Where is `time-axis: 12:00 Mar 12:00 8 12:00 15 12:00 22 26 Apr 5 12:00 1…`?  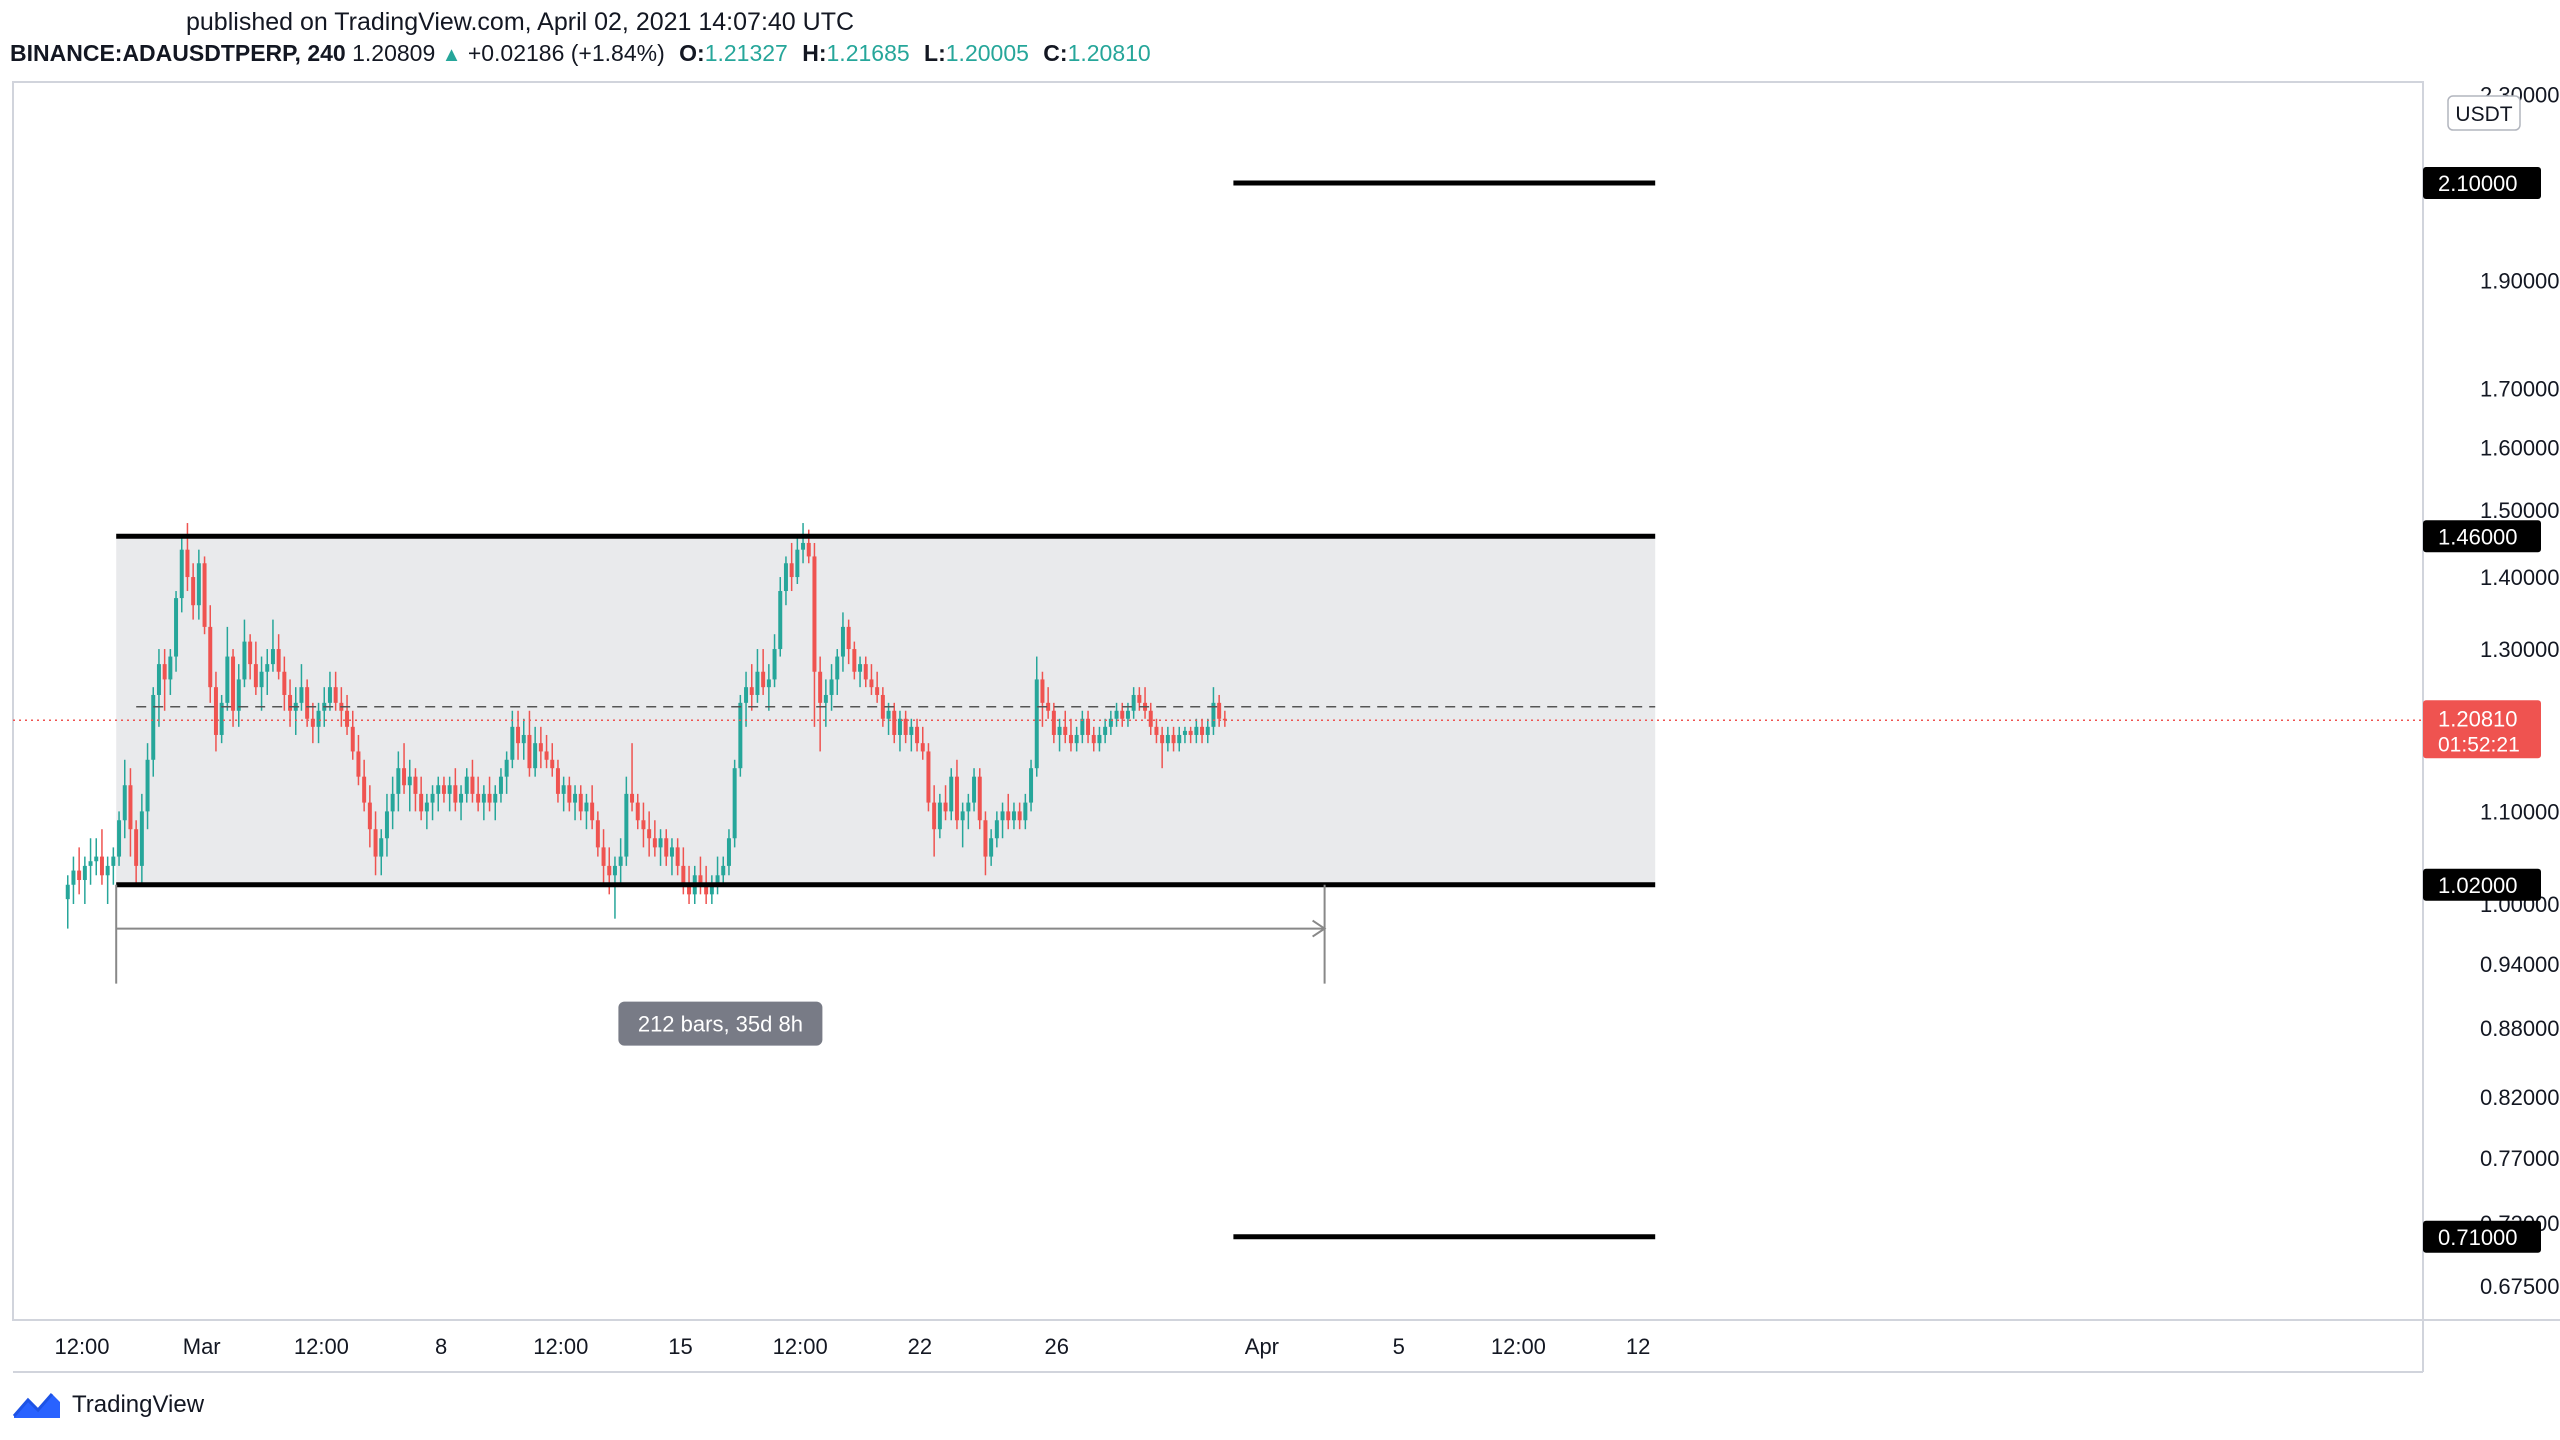
time-axis: 12:00 Mar 12:00 8 12:00 15 12:00 22 26 Apr 5 12:00 1… is located at coordinates (852, 1346).